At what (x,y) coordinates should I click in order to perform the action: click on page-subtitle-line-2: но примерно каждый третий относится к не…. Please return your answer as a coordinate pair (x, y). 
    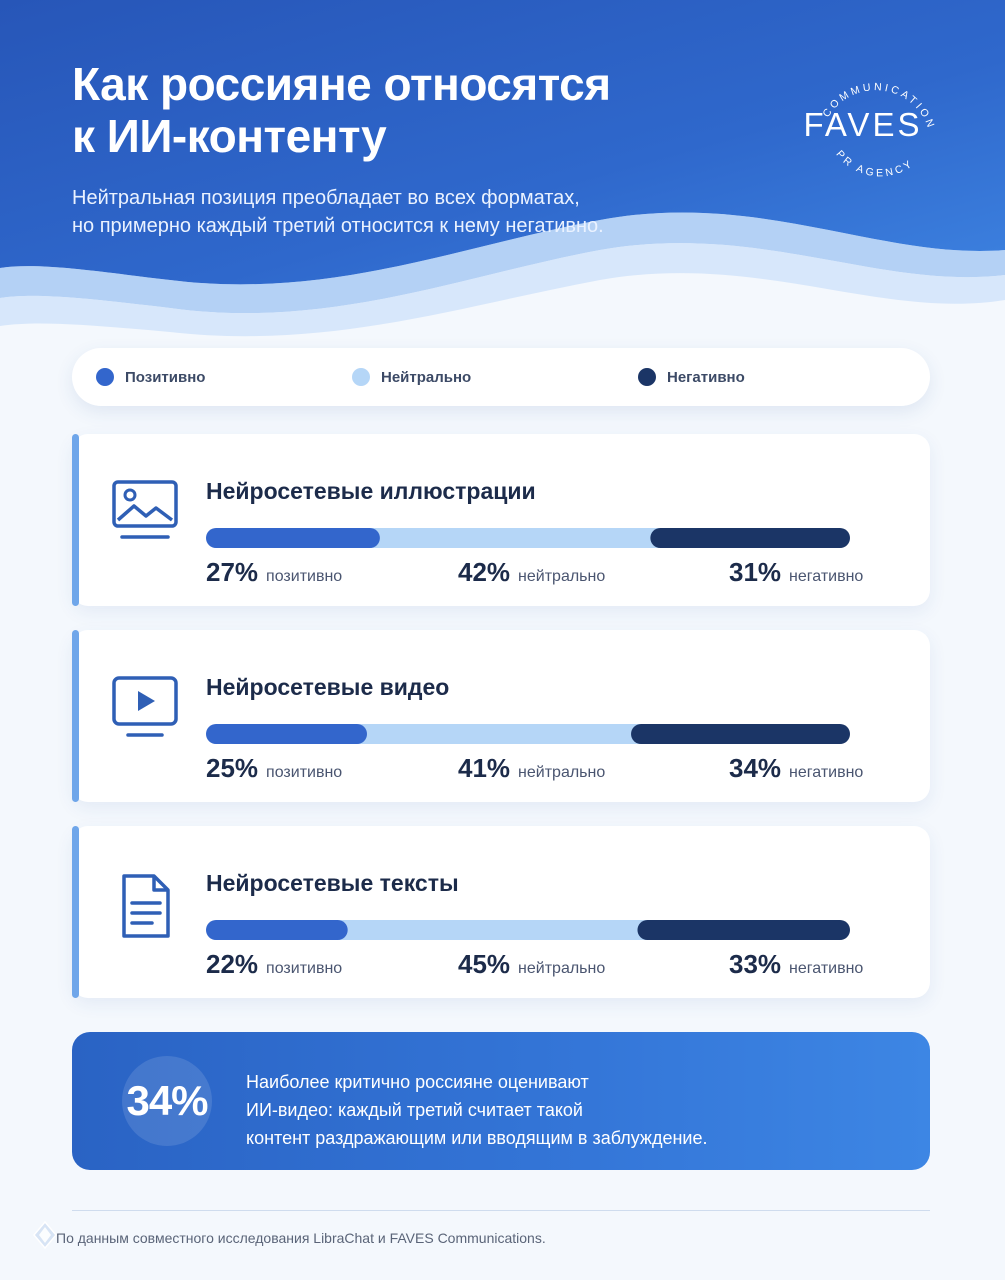
    Looking at the image, I should click on (338, 226).